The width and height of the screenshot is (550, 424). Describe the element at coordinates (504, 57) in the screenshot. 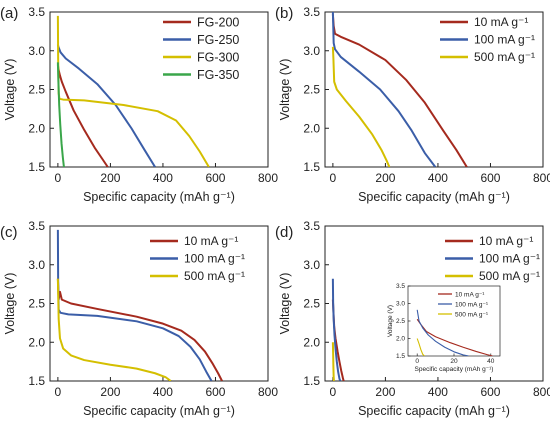

I see `panel-b-legend-label-2: 500 mA g⁻¹` at that location.